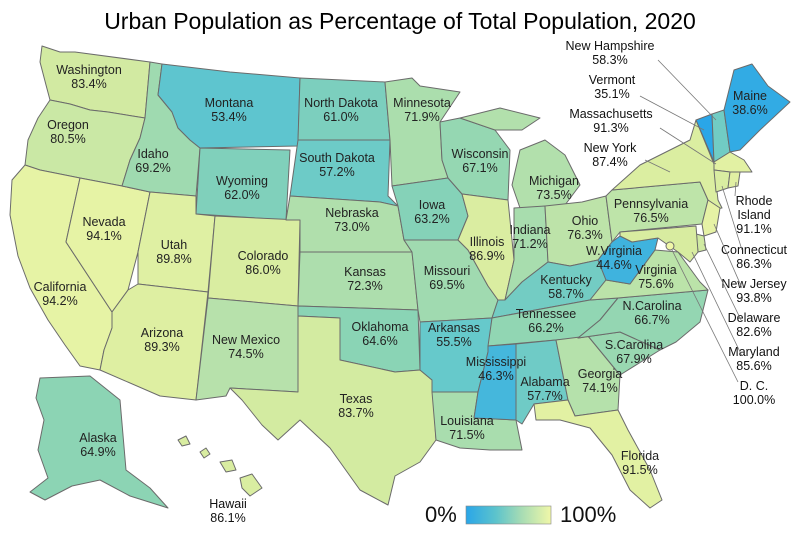 Image resolution: width=800 pixels, height=534 pixels. What do you see at coordinates (585, 221) in the screenshot?
I see `label-ohio-name: Ohio` at bounding box center [585, 221].